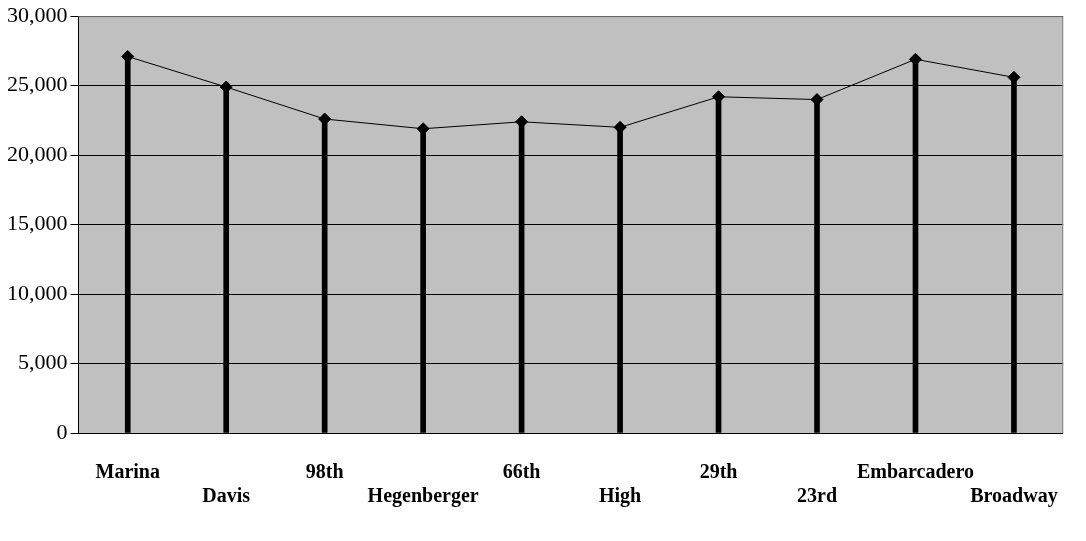  What do you see at coordinates (324, 471) in the screenshot?
I see `x-tick-label: 98th` at bounding box center [324, 471].